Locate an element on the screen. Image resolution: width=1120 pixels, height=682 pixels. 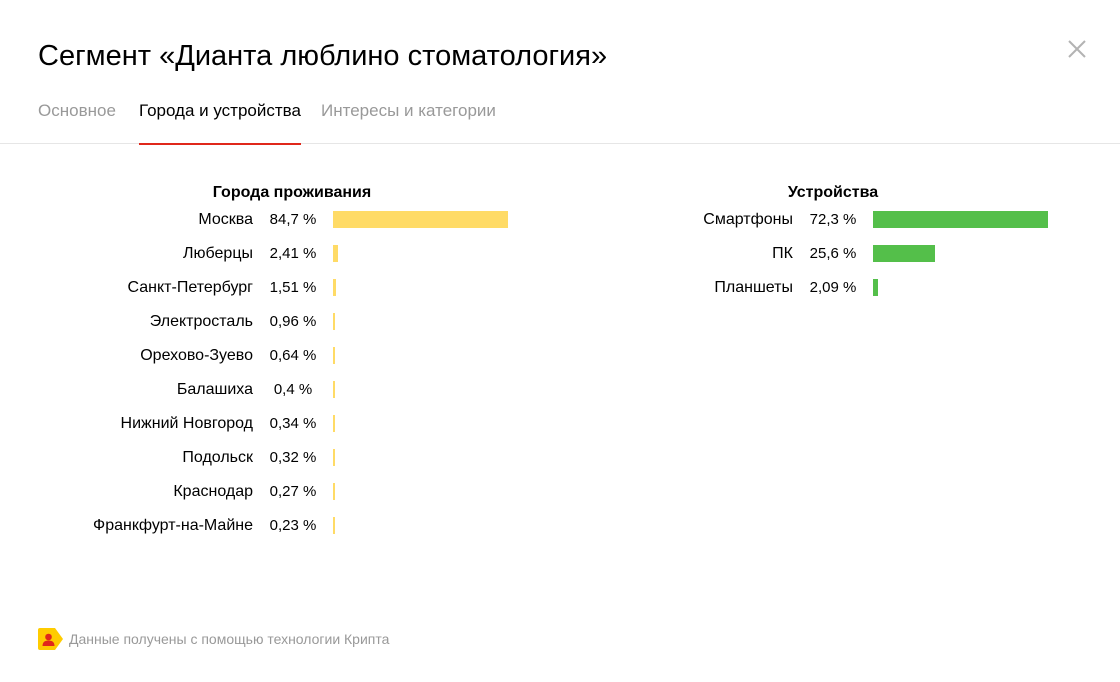
cities-row: Санкт-Петербург 1,51 % is located at coordinates (260, 288).